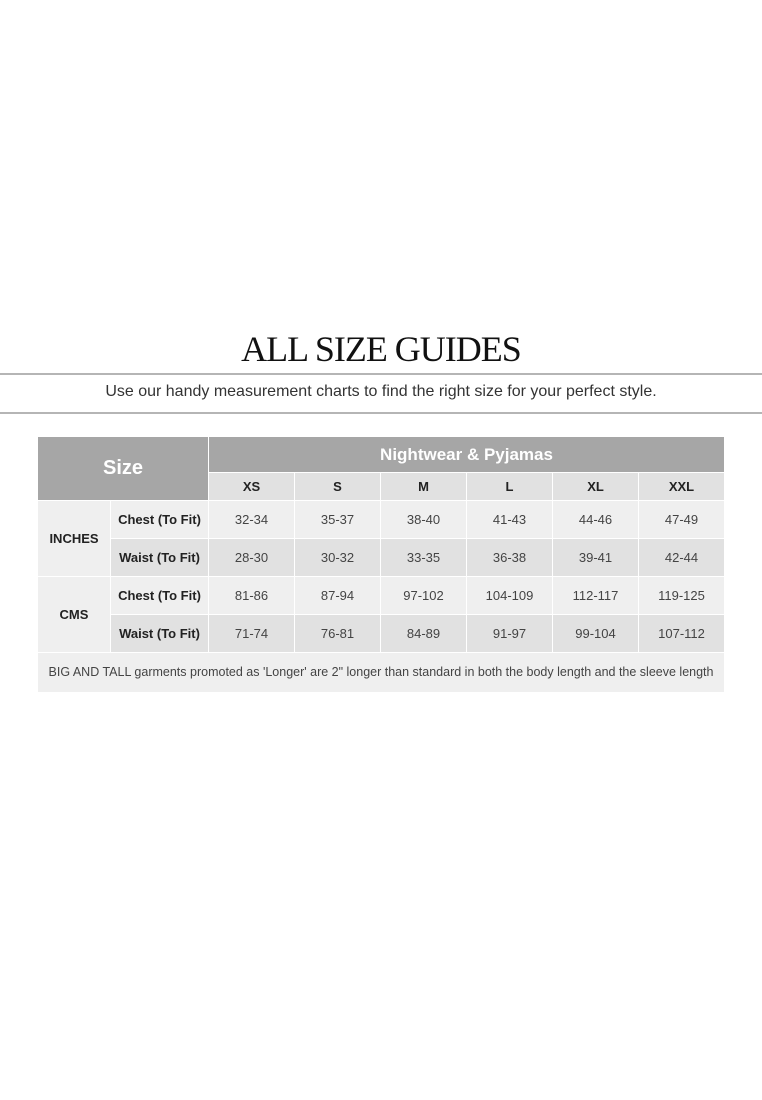 This screenshot has width=762, height=1100. I want to click on measurement-value: 97-102, so click(423, 595).